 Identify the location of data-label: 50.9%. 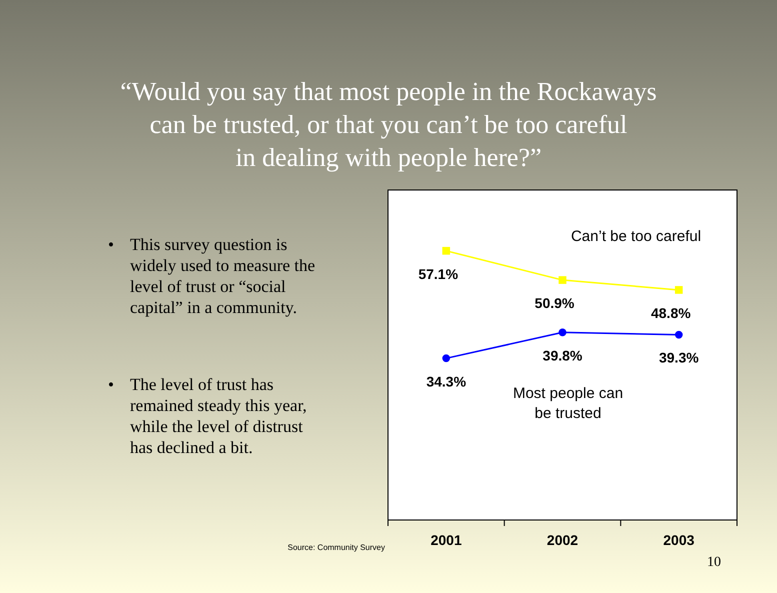
(554, 303).